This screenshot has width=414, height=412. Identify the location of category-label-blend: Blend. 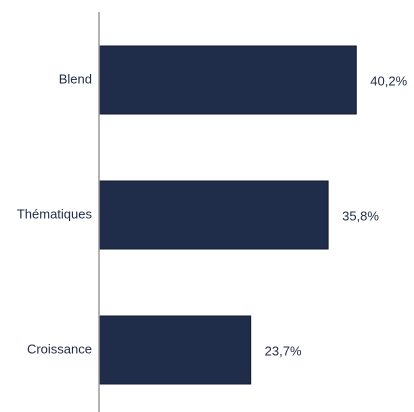
(75, 78).